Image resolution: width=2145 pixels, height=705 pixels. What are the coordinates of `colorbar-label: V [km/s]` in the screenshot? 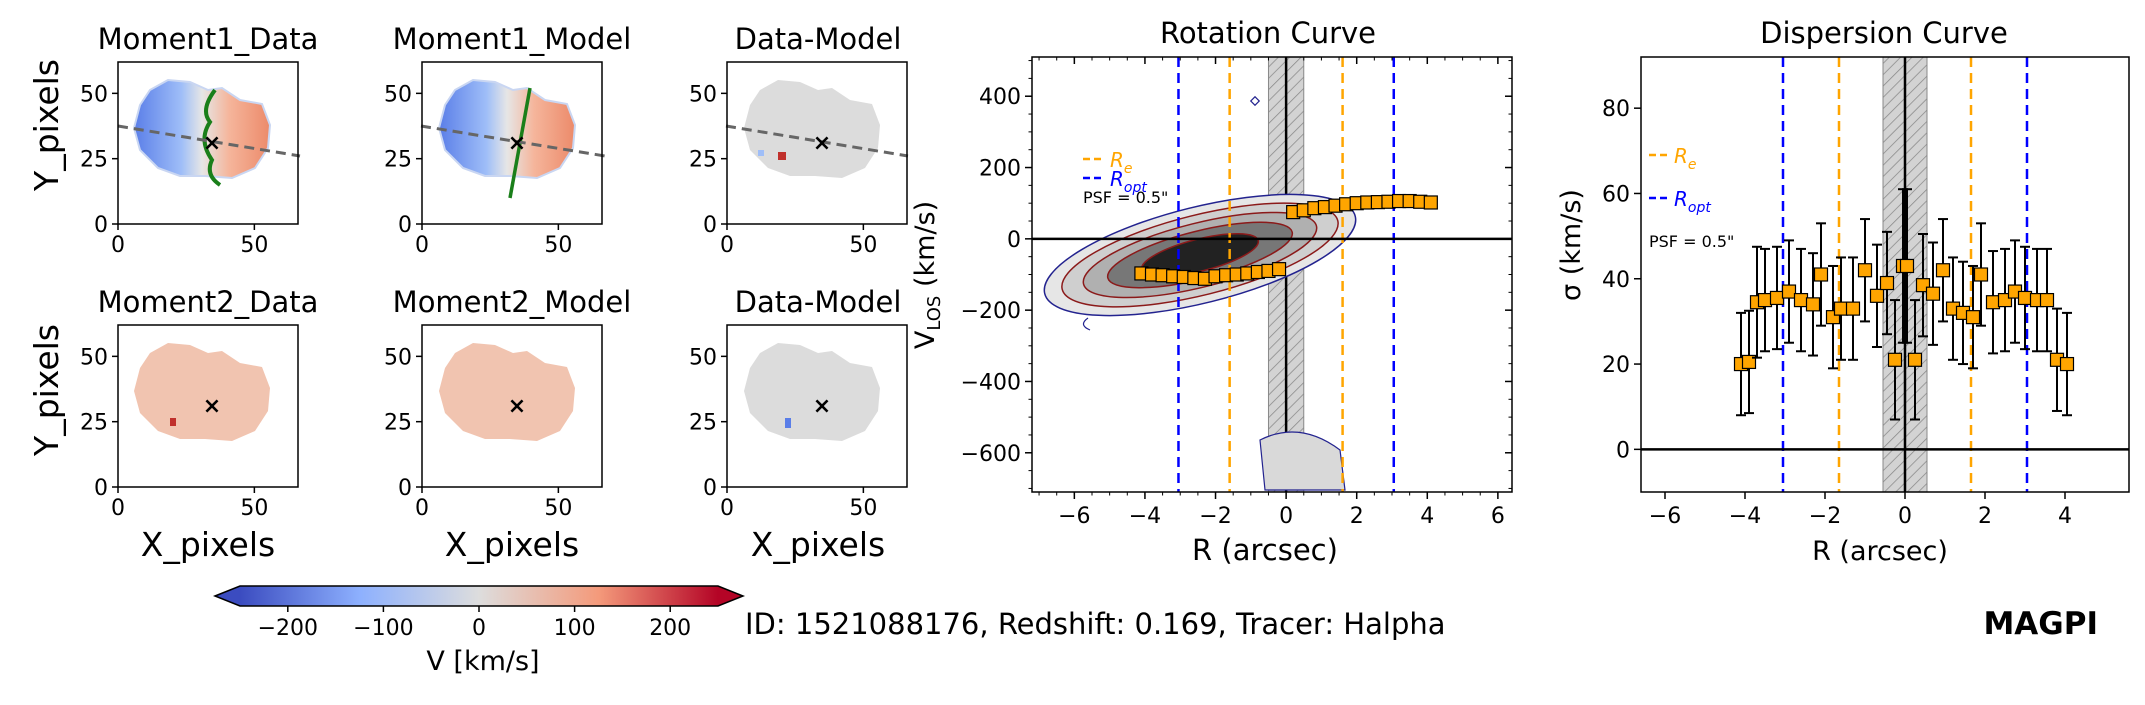 It's located at (482, 661).